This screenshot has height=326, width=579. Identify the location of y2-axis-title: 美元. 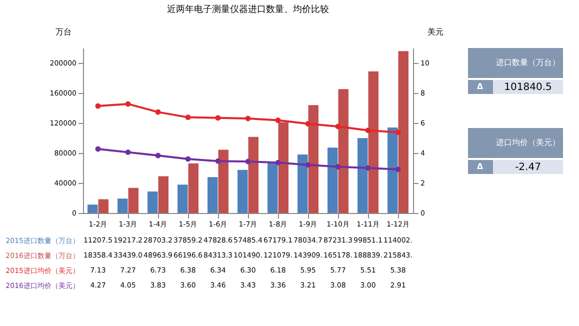
(436, 32).